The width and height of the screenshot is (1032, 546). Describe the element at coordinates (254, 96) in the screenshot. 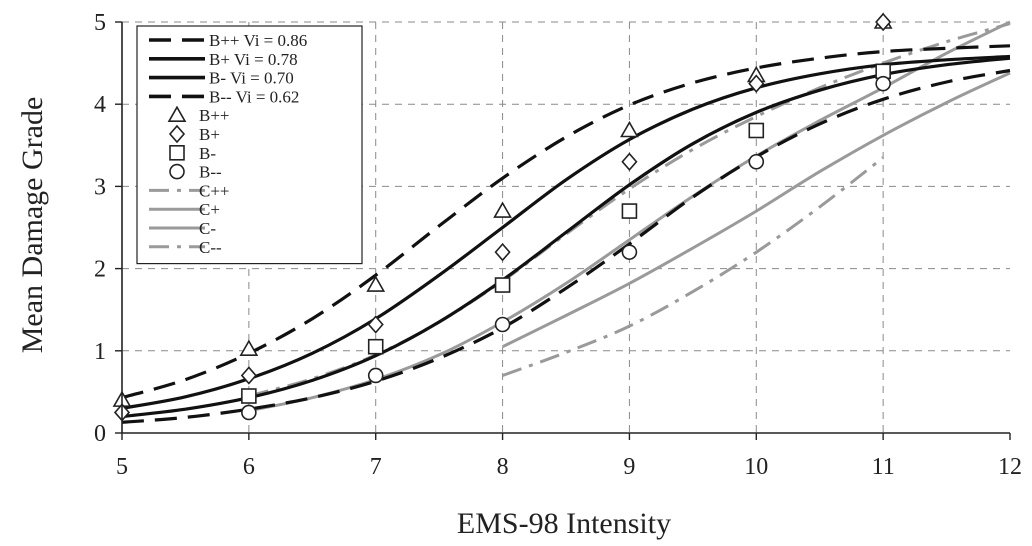

I see `legend-label: B-- Vi = 0.62` at that location.